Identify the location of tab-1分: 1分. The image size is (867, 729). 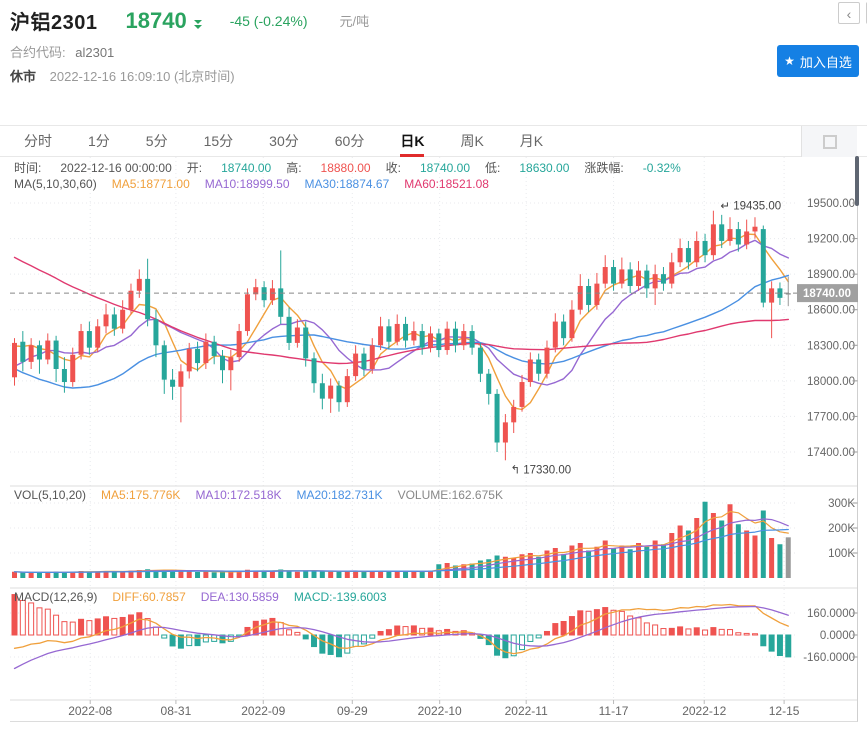
(99, 141).